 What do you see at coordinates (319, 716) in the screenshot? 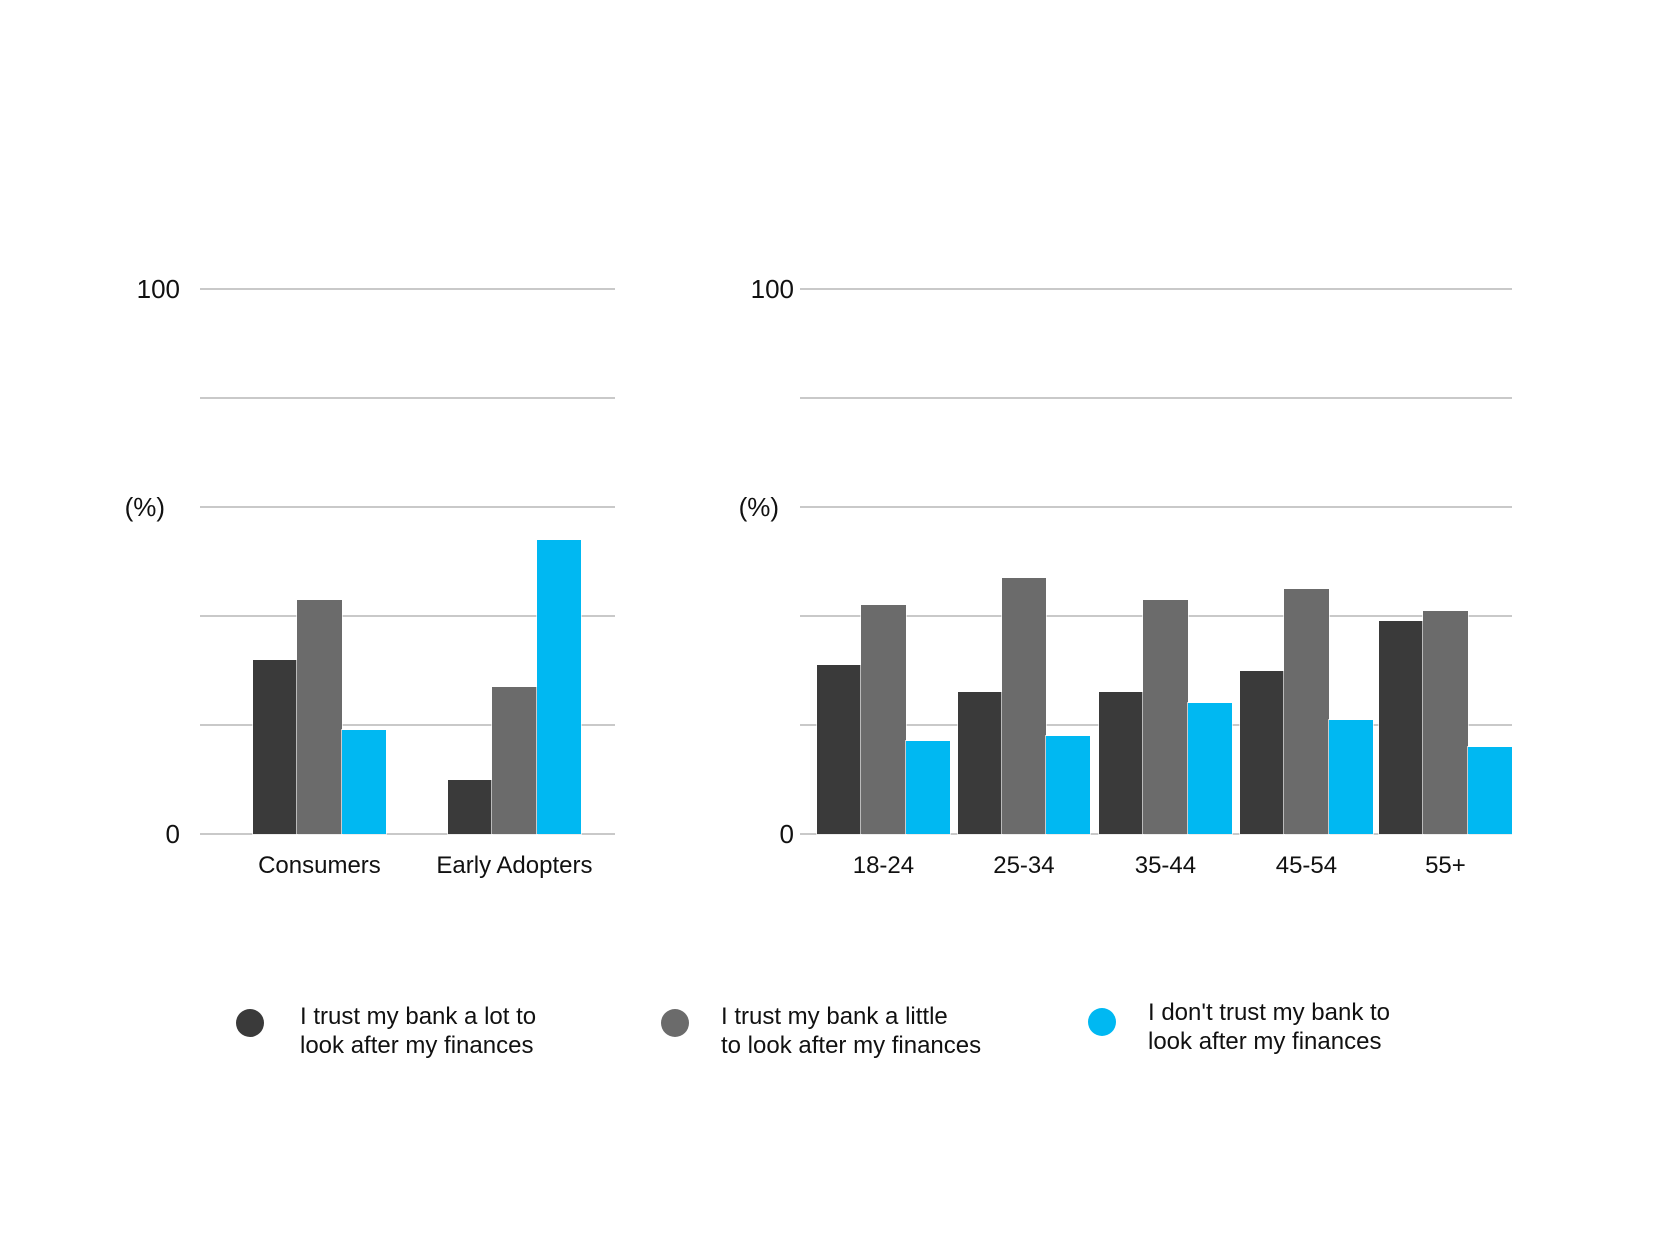
I see `bar-gray-Consumers` at bounding box center [319, 716].